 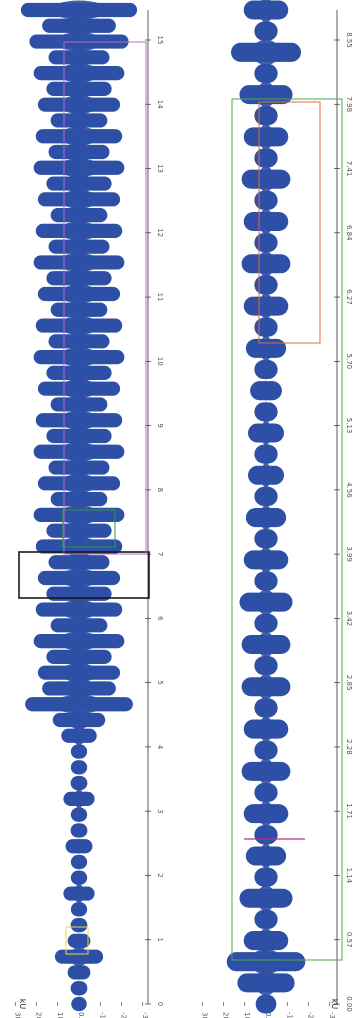 I want to click on x-tick-label: 6.27, so click(x=349, y=297).